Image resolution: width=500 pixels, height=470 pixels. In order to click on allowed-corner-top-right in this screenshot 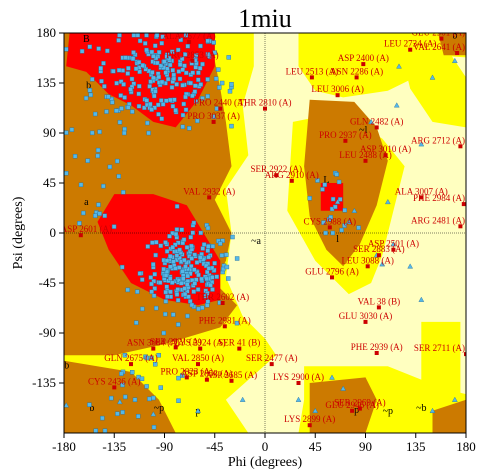, I will do `click(452, 44)`.